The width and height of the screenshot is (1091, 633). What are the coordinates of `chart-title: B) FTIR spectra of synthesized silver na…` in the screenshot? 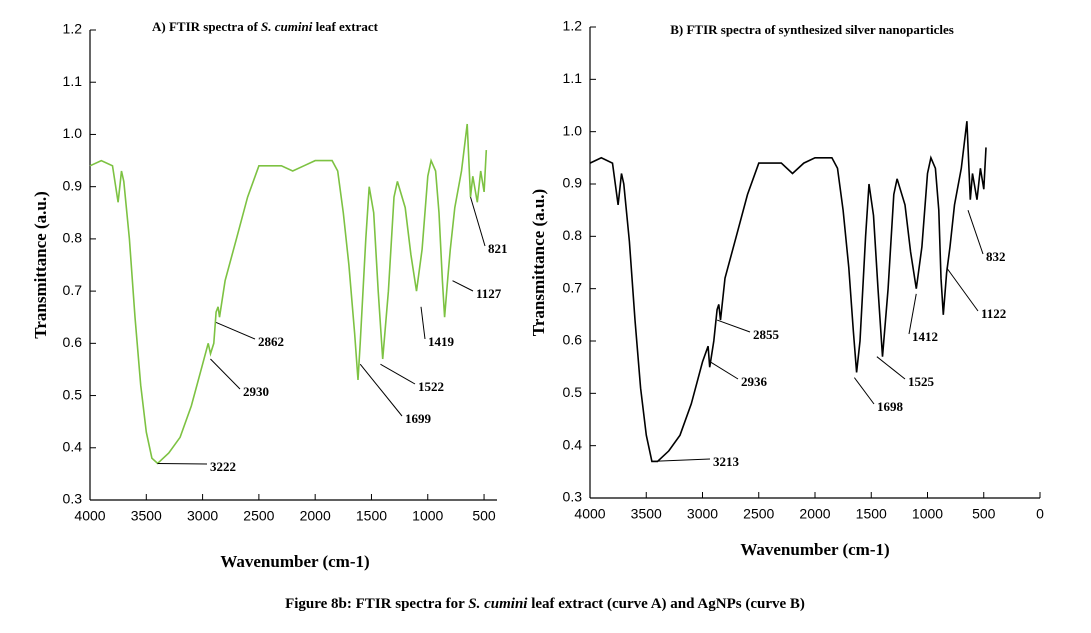 It's located at (812, 29).